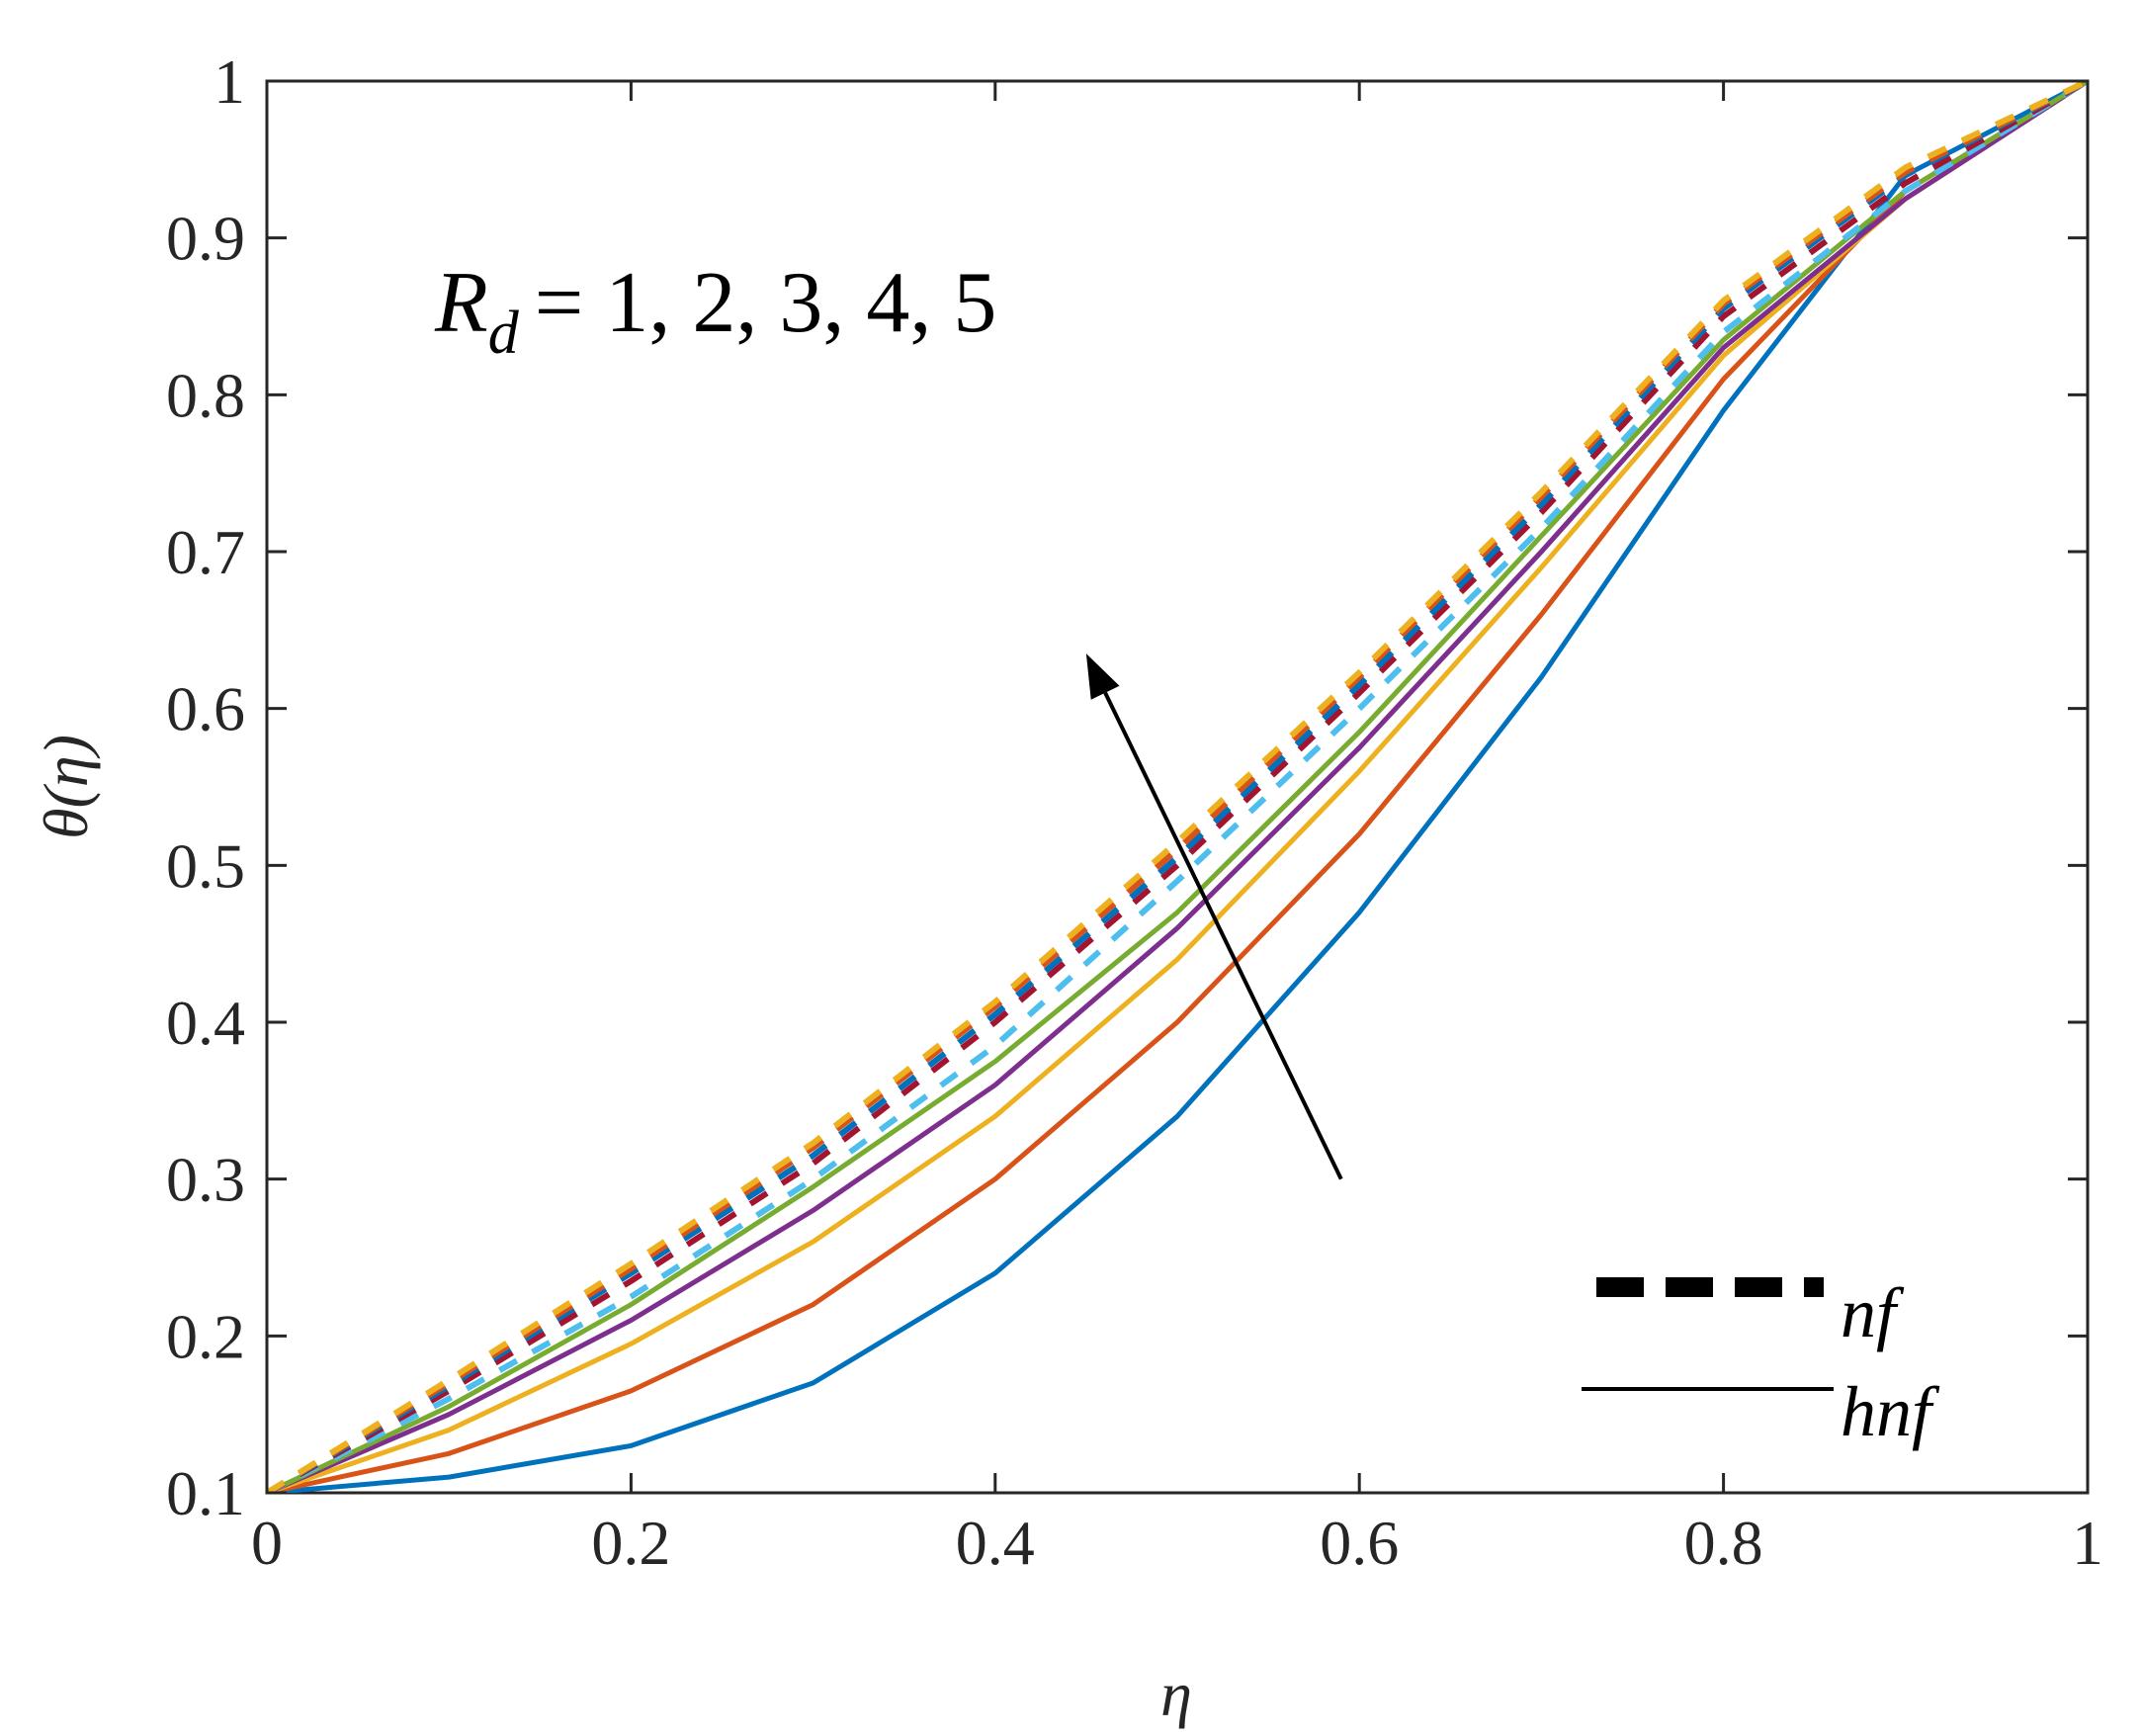  I want to click on y-tick-label: 0.7, so click(205, 552).